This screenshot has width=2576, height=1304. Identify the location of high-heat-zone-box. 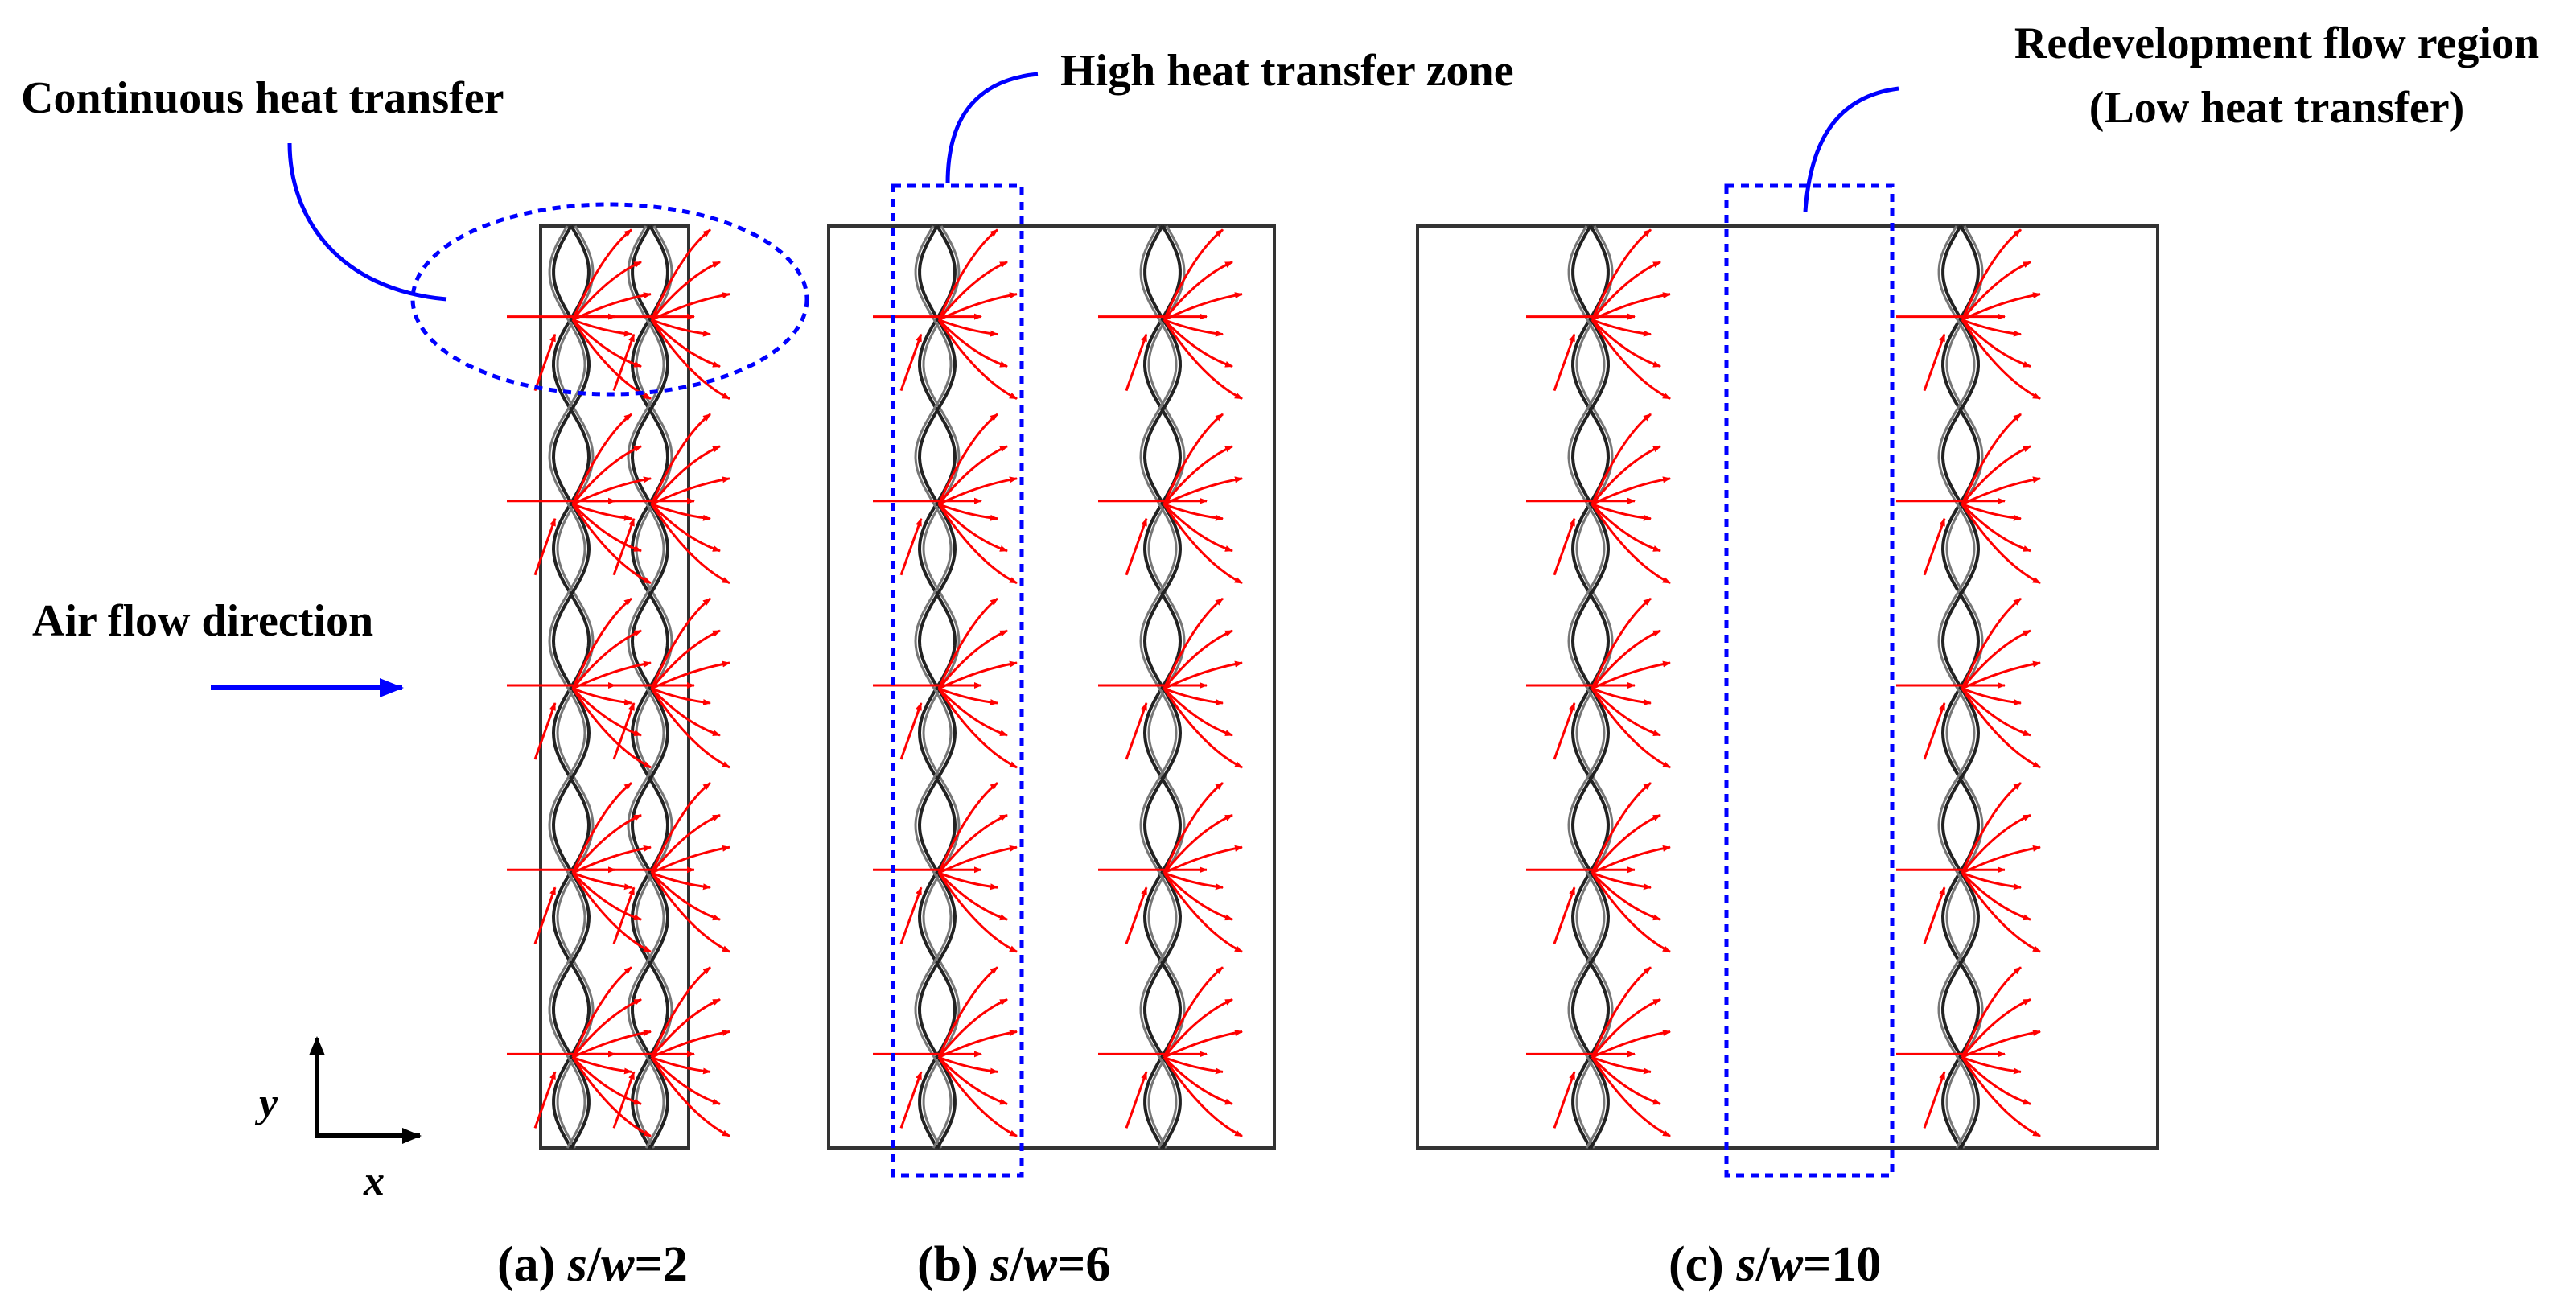
(957, 681).